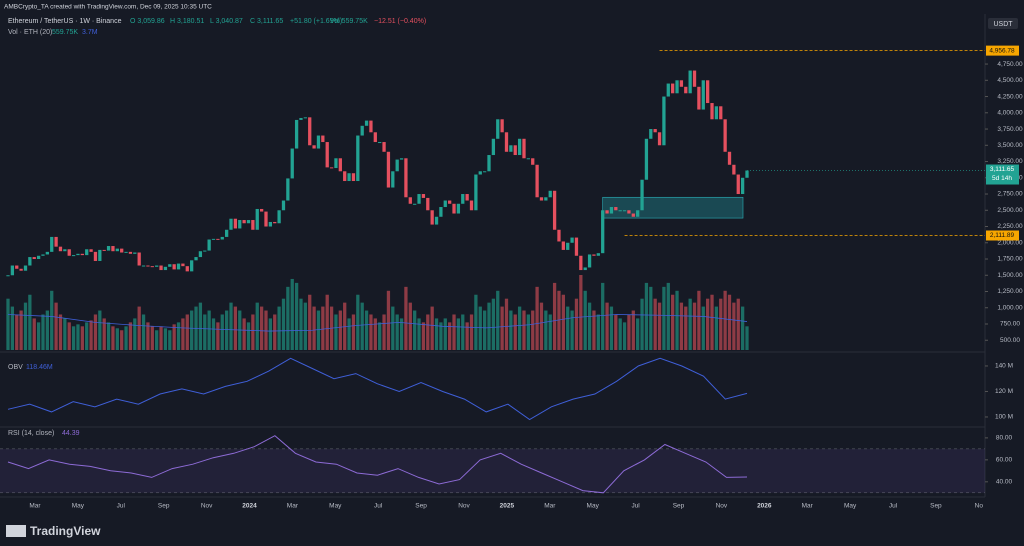 Image resolution: width=1024 pixels, height=546 pixels. I want to click on x-tick-label: Mar, so click(293, 506).